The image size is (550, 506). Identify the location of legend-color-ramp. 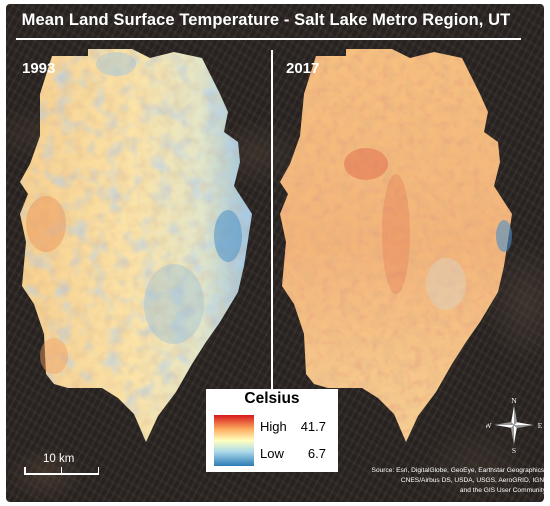
(234, 440).